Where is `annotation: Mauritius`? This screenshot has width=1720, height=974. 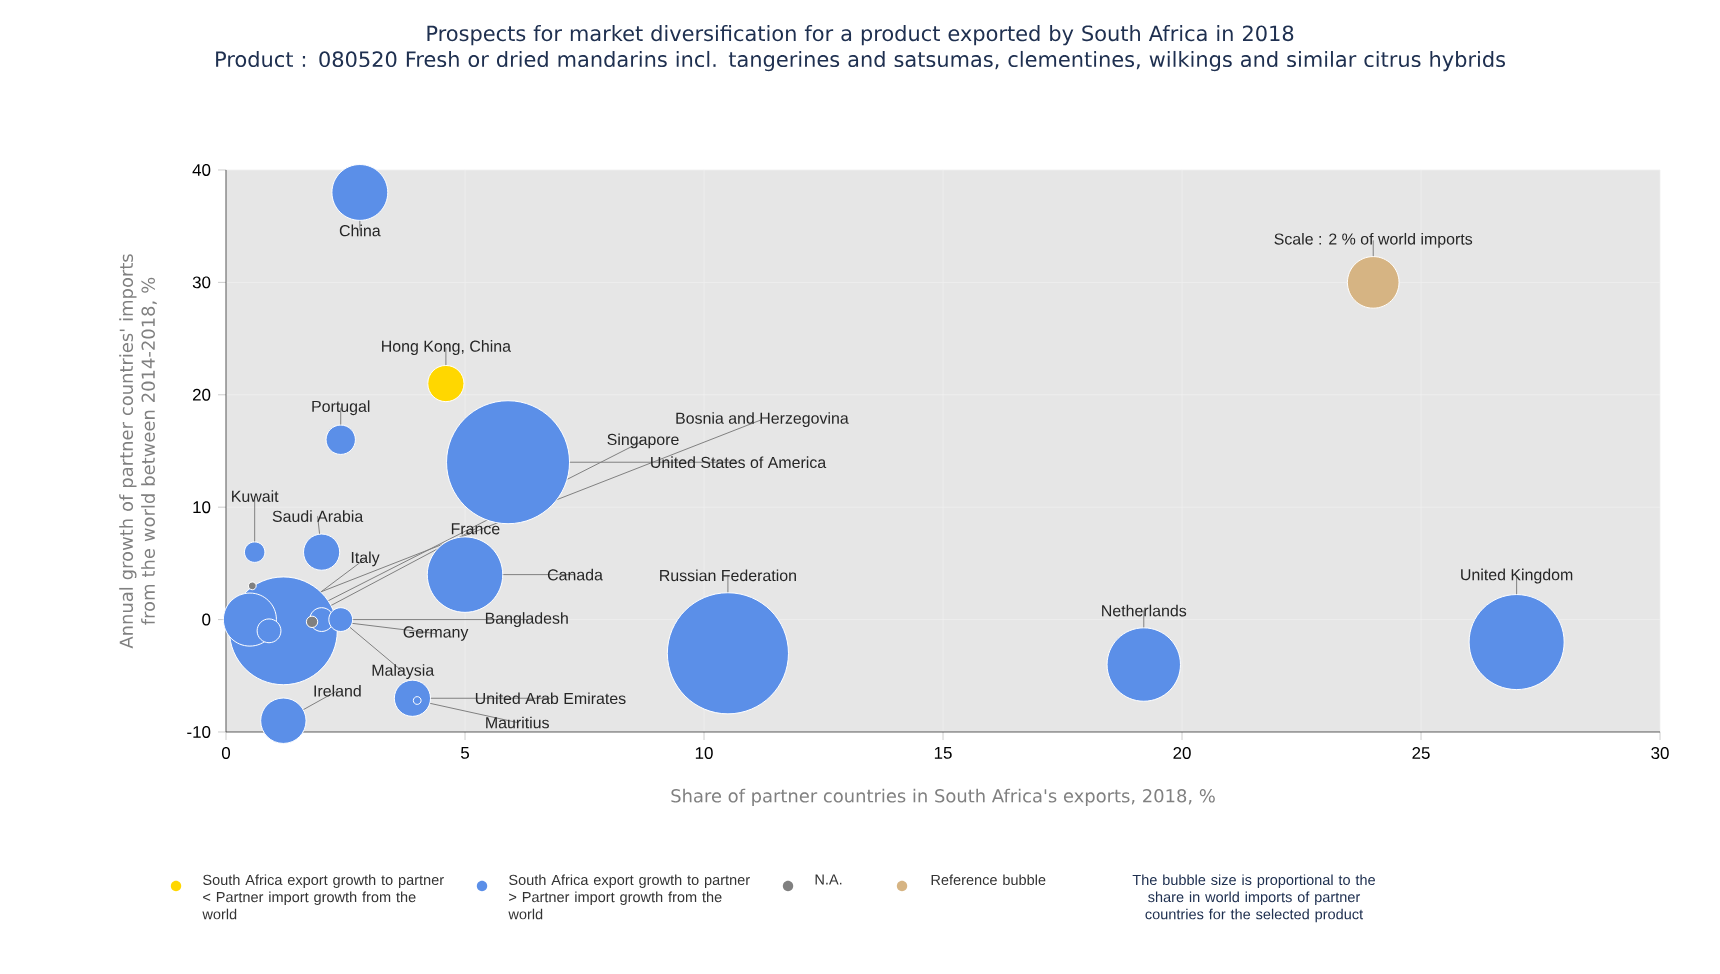
annotation: Mauritius is located at coordinates (517, 722).